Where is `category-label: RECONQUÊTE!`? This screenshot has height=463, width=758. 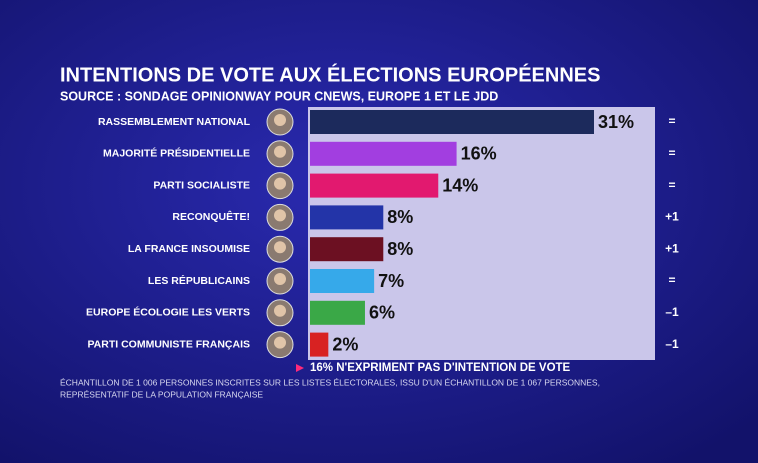 category-label: RECONQUÊTE! is located at coordinates (211, 216).